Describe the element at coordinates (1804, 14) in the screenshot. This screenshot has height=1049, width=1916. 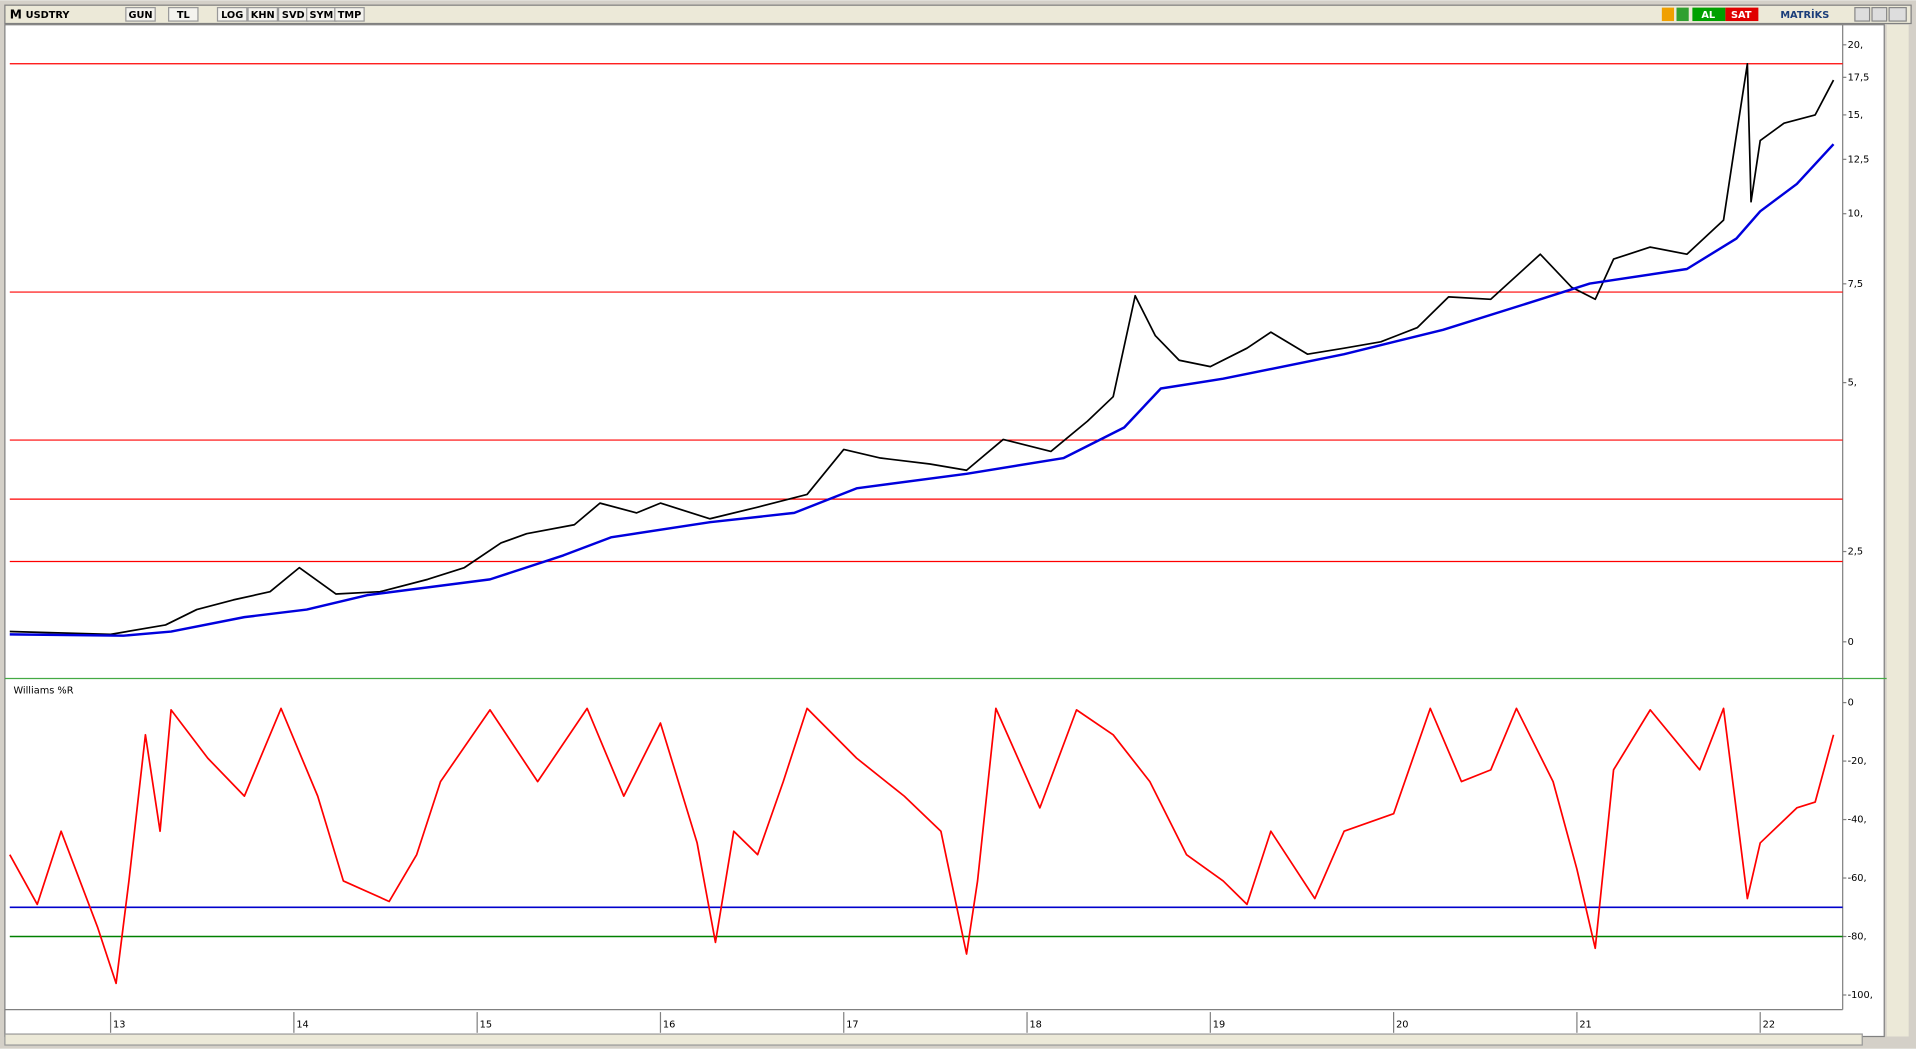
I see `brand: MATRİKS` at that location.